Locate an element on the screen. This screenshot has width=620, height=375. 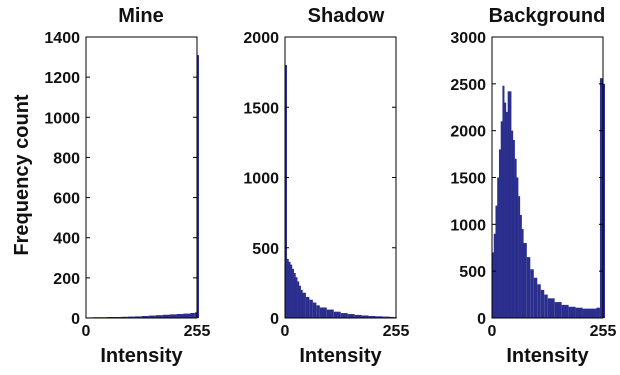
y-tick-label: 800 is located at coordinates (66, 158).